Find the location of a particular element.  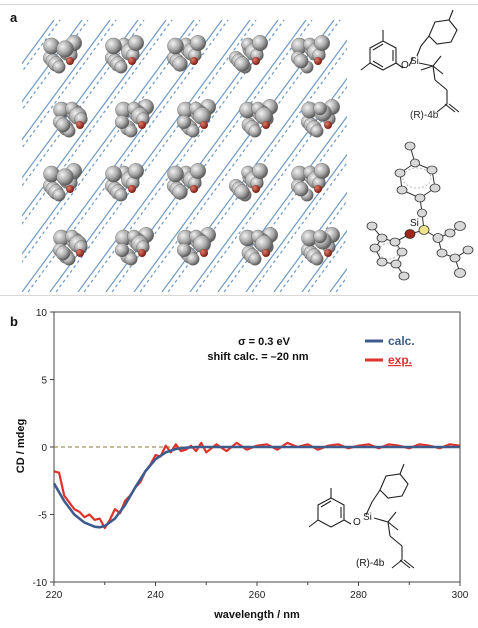

y-tick-label: 5 is located at coordinates (44, 381).